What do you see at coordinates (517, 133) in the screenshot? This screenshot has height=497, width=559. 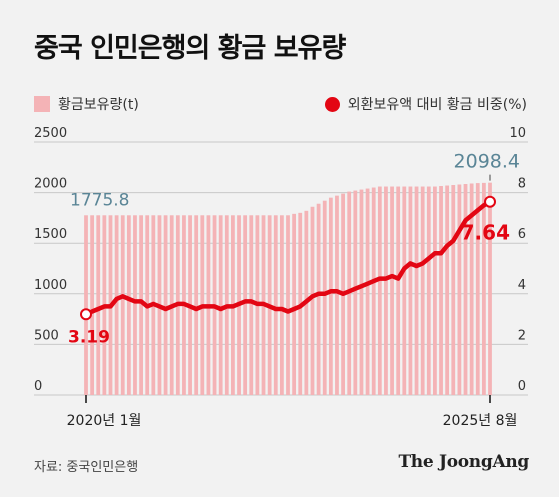 I see `y-right-tick-label: 10` at bounding box center [517, 133].